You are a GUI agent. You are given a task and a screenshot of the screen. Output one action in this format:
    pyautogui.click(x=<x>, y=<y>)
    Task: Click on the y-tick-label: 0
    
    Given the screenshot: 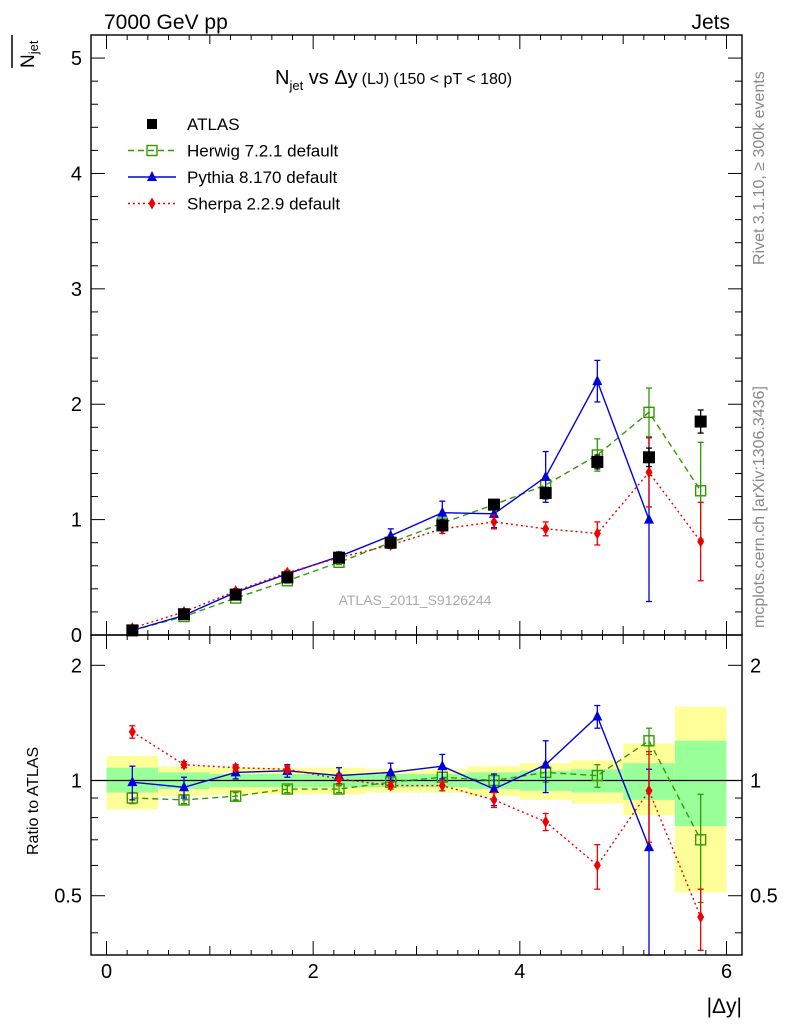 What is the action you would take?
    pyautogui.click(x=76, y=636)
    